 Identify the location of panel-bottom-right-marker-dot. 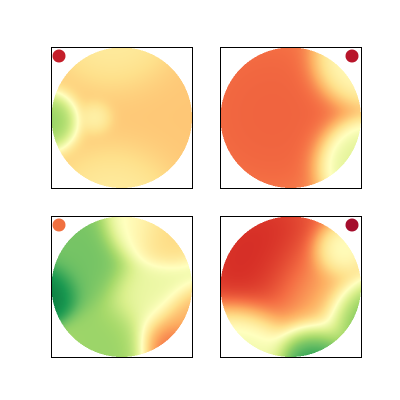
(352, 225).